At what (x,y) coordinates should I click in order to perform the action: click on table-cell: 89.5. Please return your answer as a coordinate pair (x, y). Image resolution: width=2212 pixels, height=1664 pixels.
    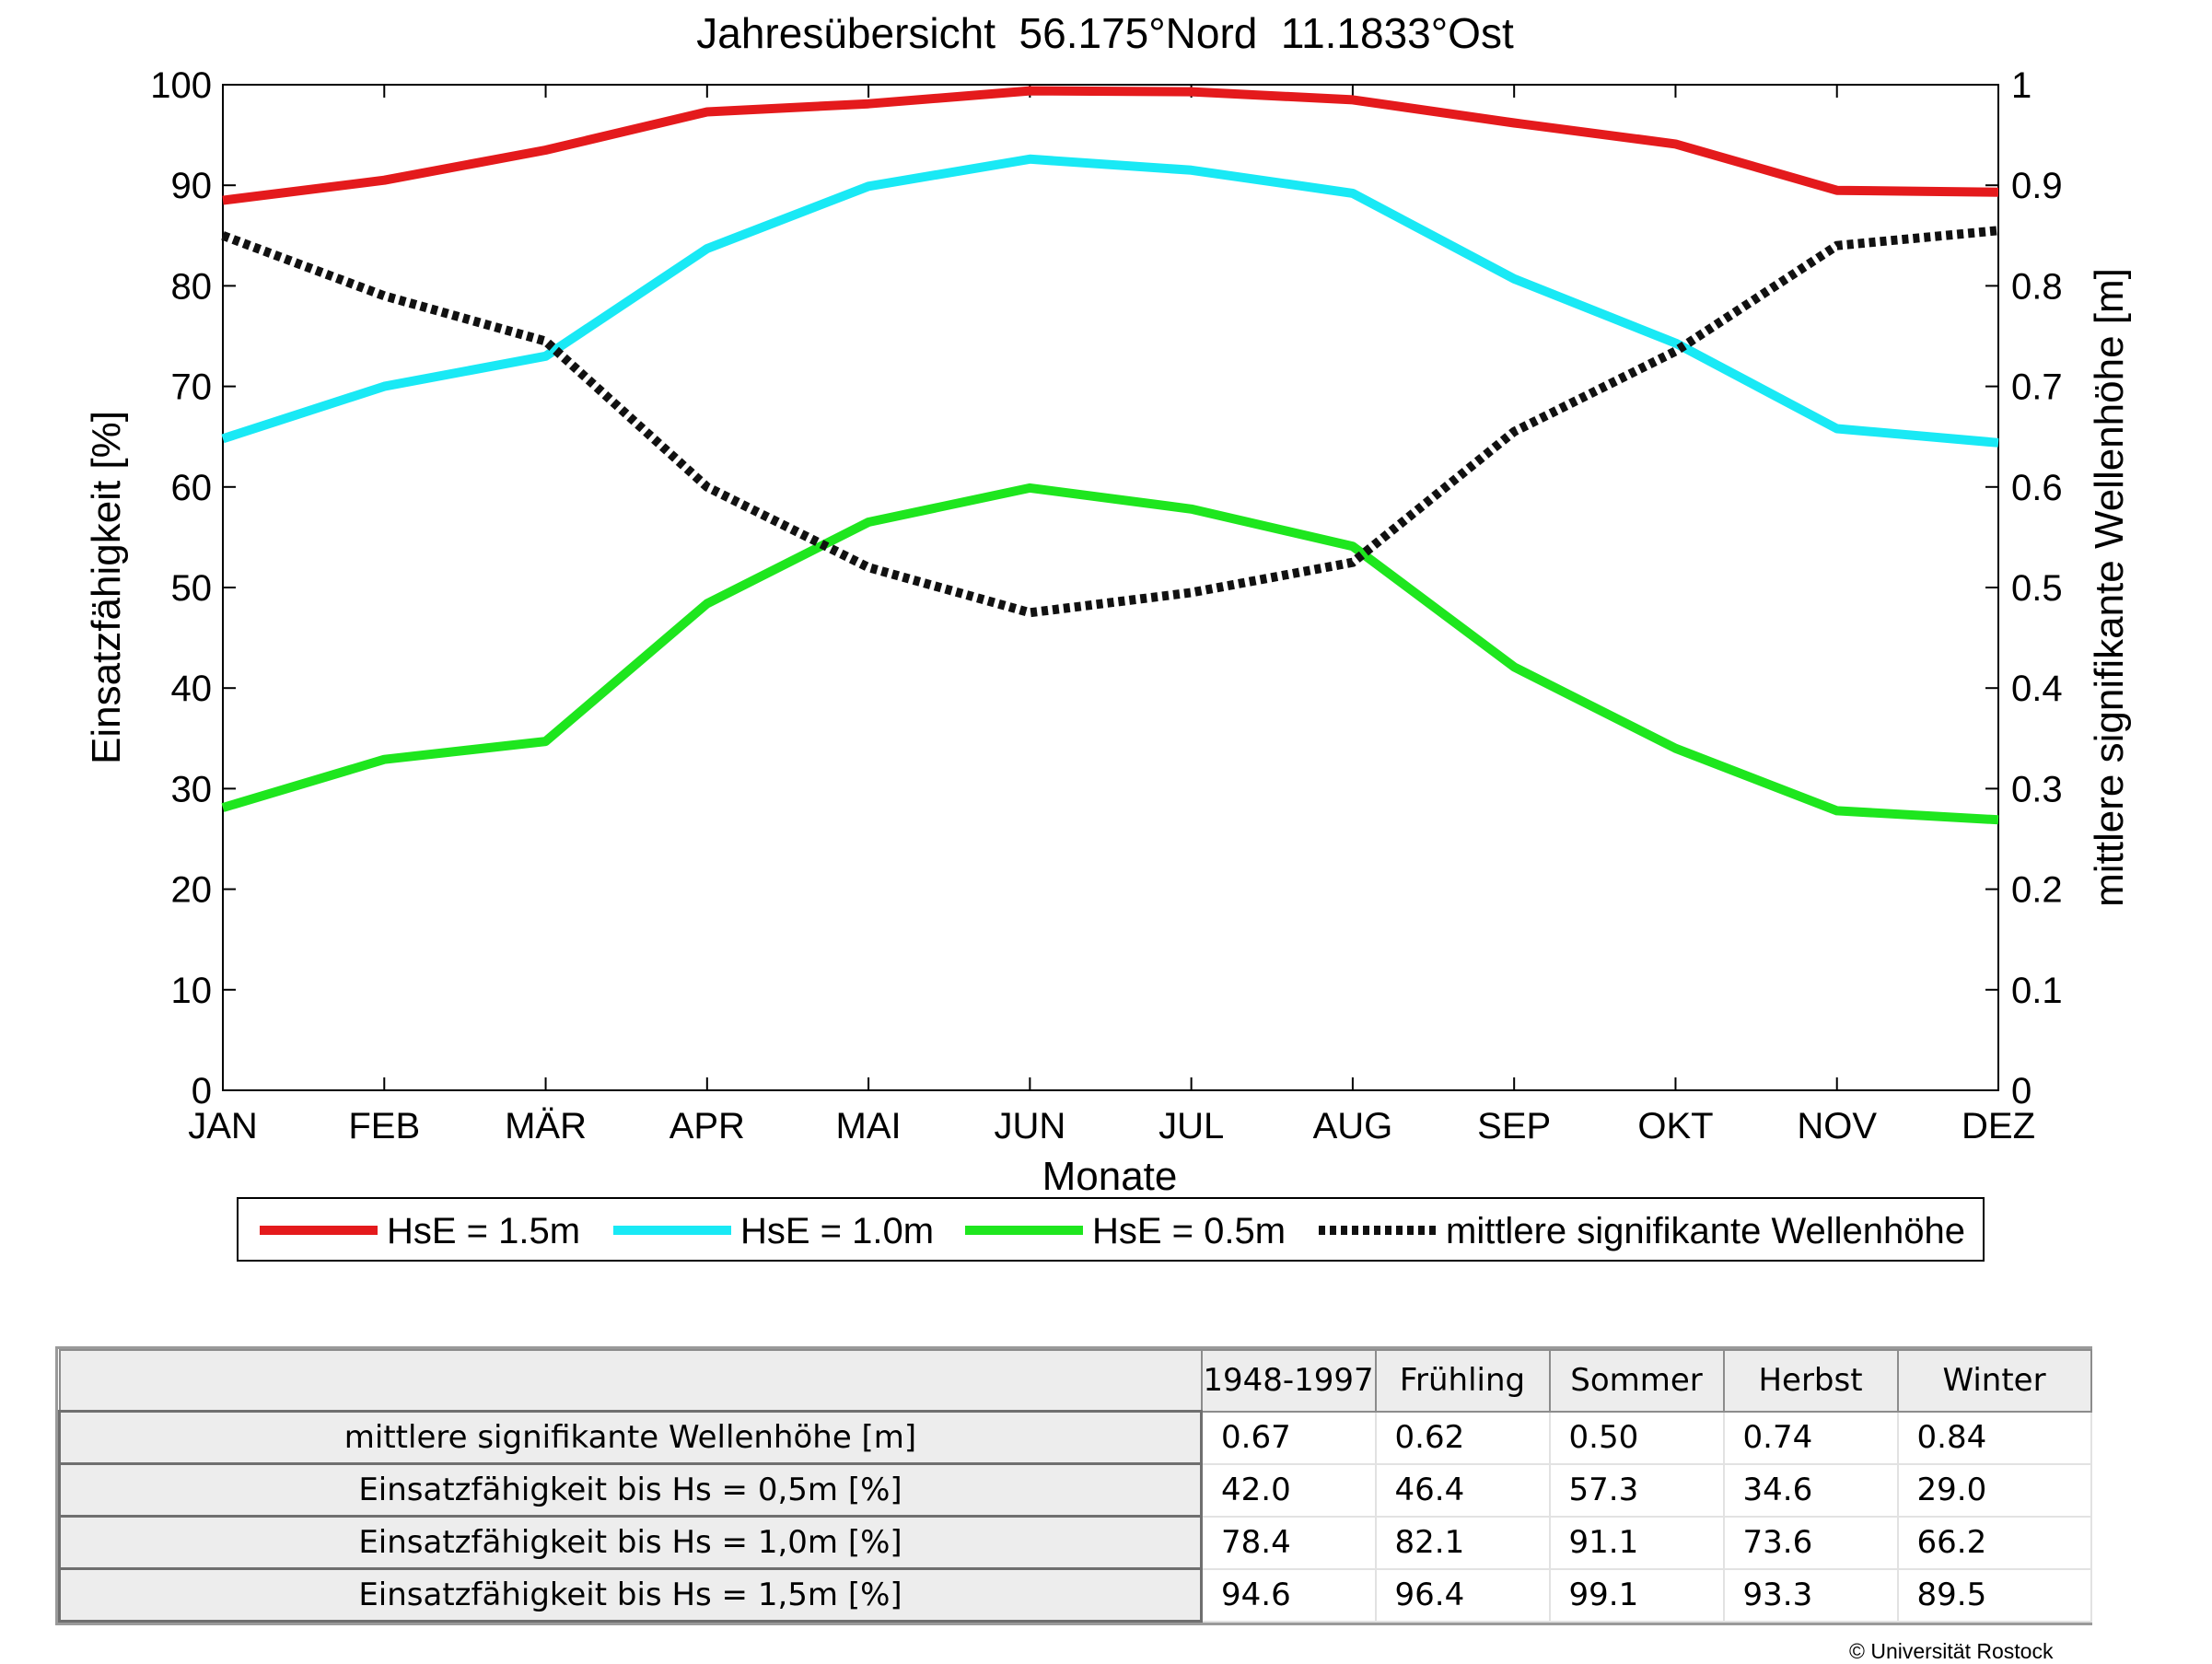
    Looking at the image, I should click on (1994, 1595).